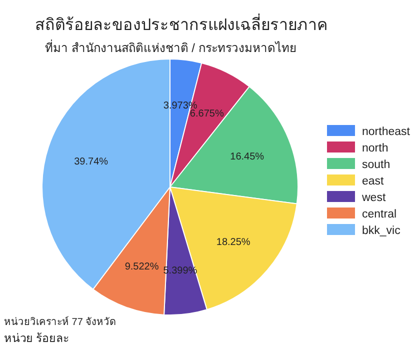  What do you see at coordinates (233, 242) in the screenshot?
I see `data-label: 18.25%` at bounding box center [233, 242].